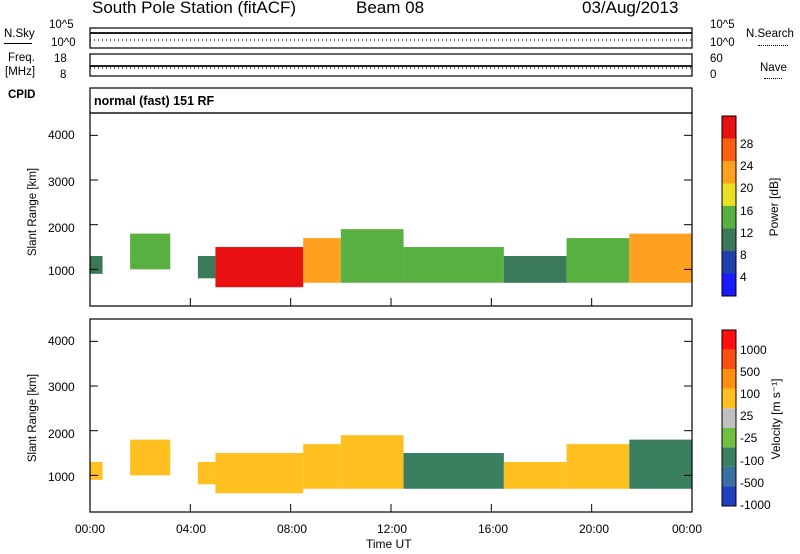  What do you see at coordinates (61, 434) in the screenshot?
I see `velocity-y-tick-2000: 2000` at bounding box center [61, 434].